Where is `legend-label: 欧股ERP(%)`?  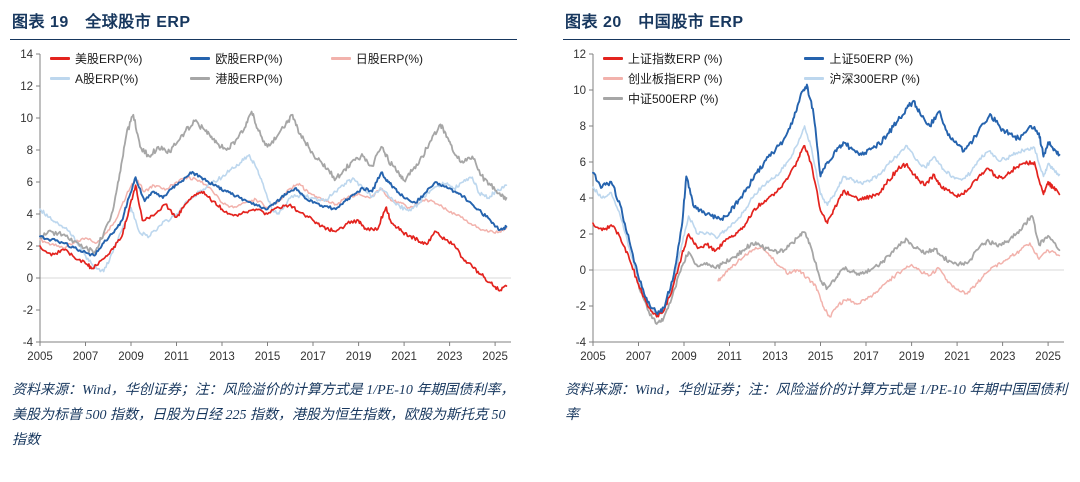
legend-label: 欧股ERP(%) is located at coordinates (249, 59).